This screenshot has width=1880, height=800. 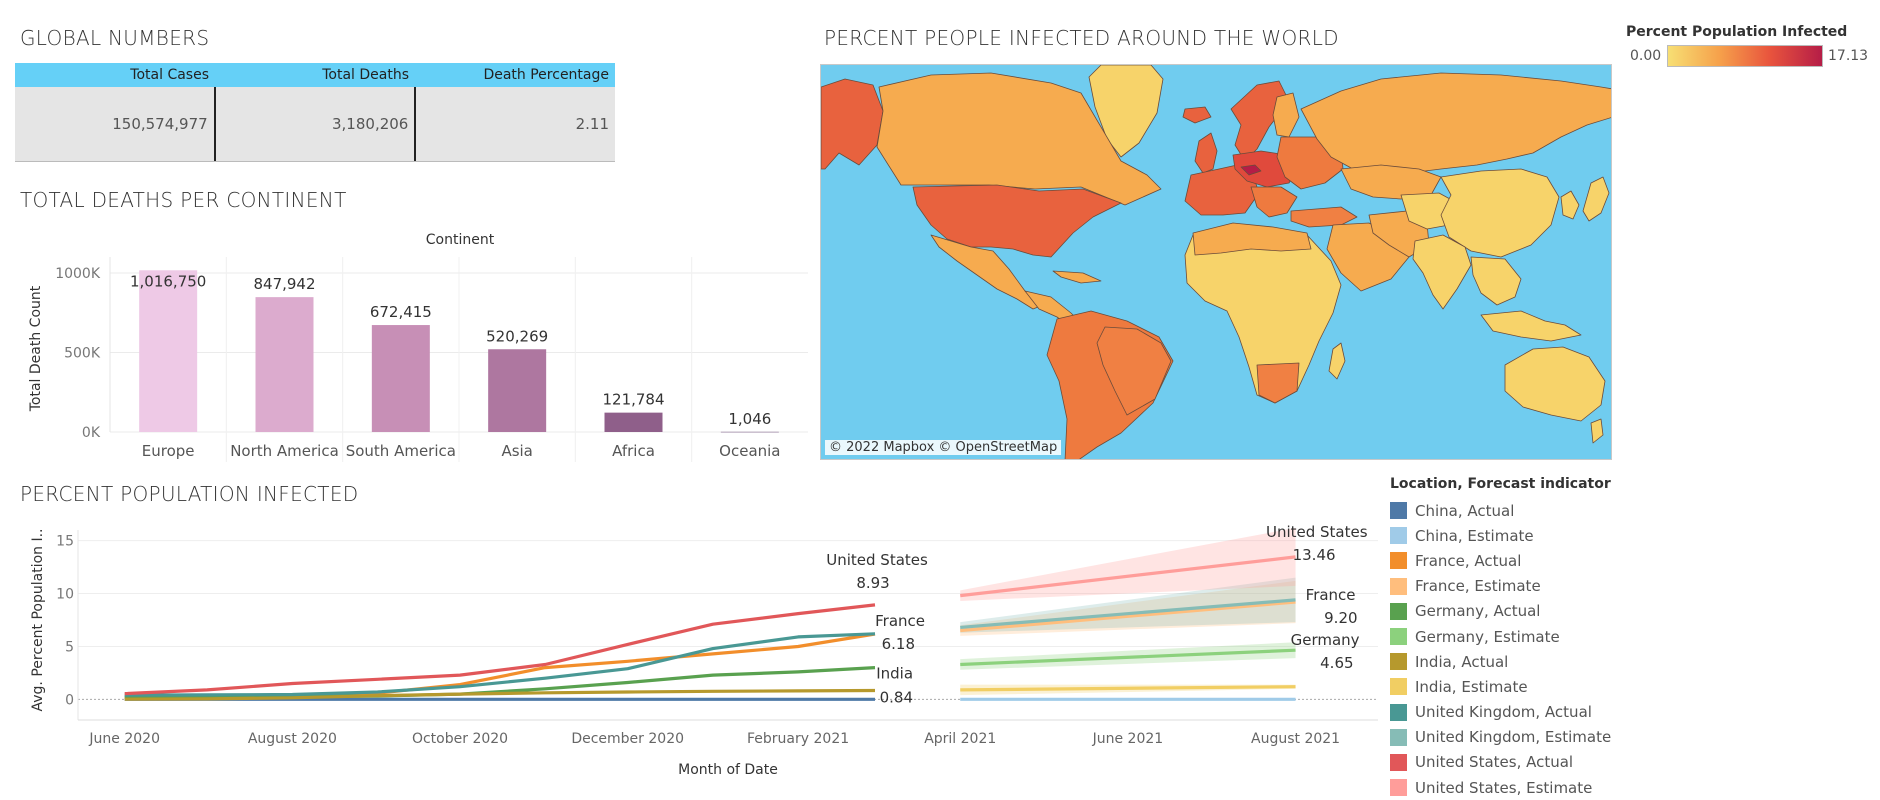 I want to click on bar-value-label: 520,269, so click(x=517, y=336).